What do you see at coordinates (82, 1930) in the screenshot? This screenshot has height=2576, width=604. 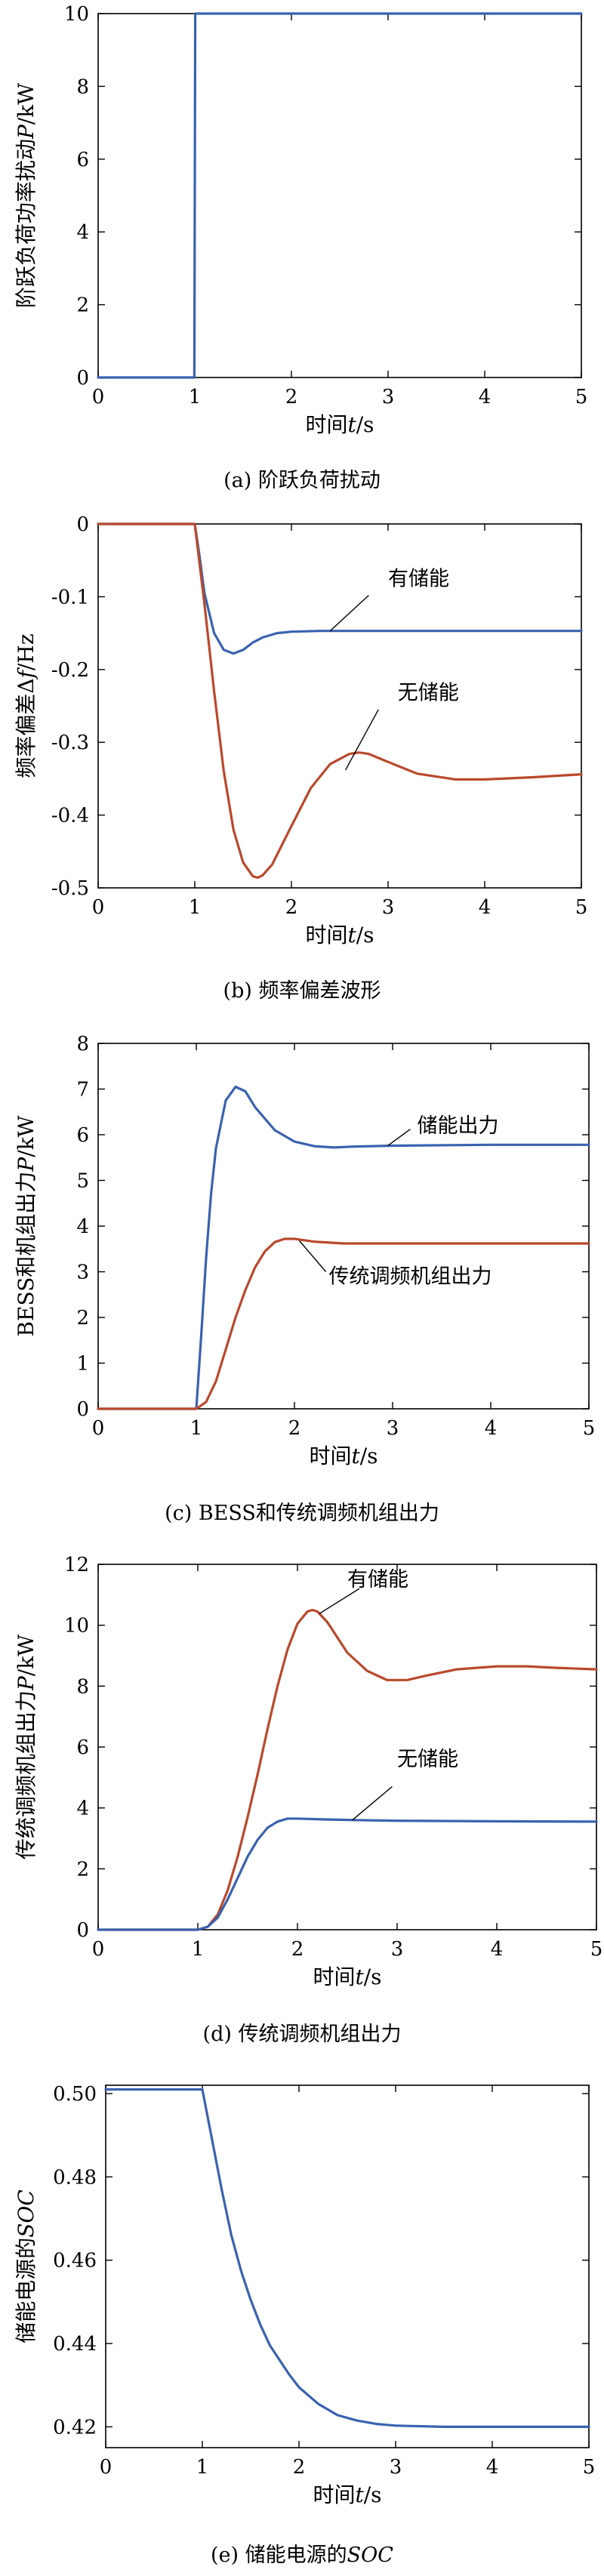 I see `chart-d-ytick-label: 0` at bounding box center [82, 1930].